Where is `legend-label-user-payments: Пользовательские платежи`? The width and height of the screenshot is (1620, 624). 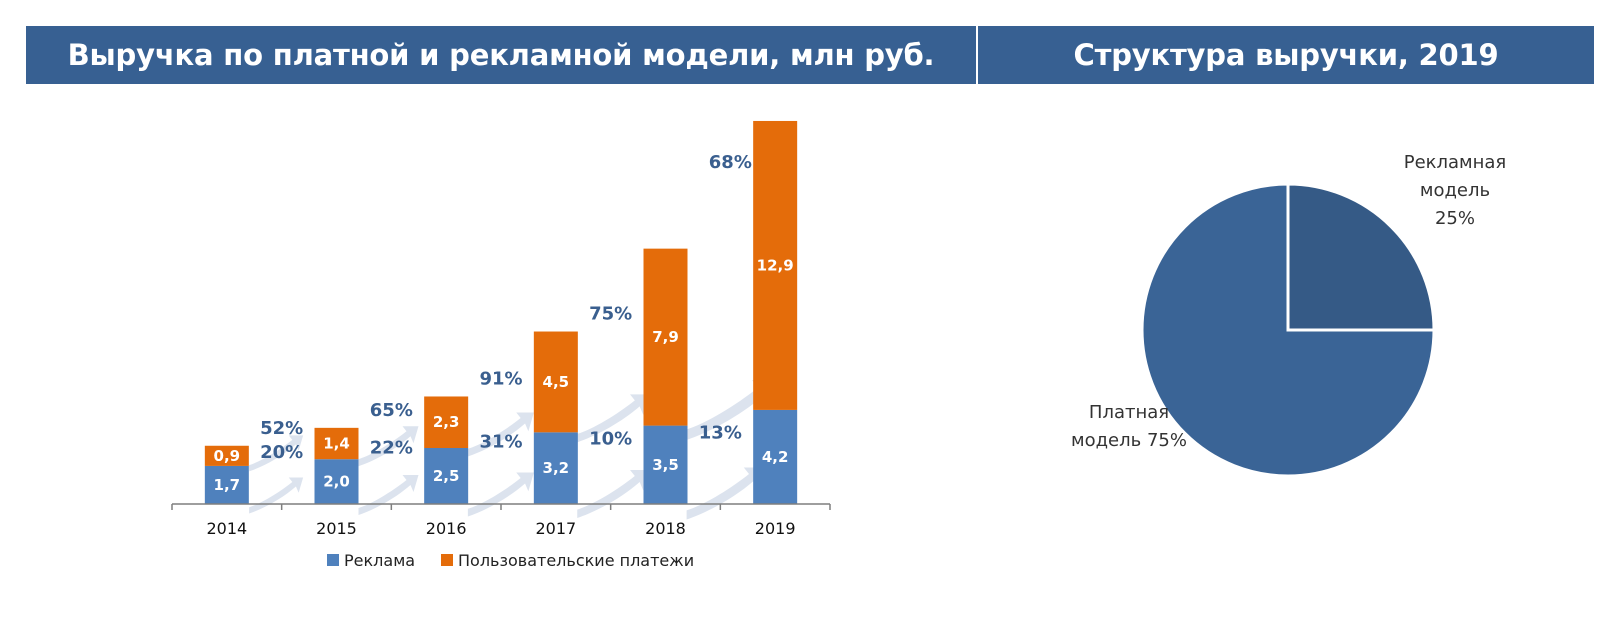 legend-label-user-payments: Пользовательские платежи is located at coordinates (576, 560).